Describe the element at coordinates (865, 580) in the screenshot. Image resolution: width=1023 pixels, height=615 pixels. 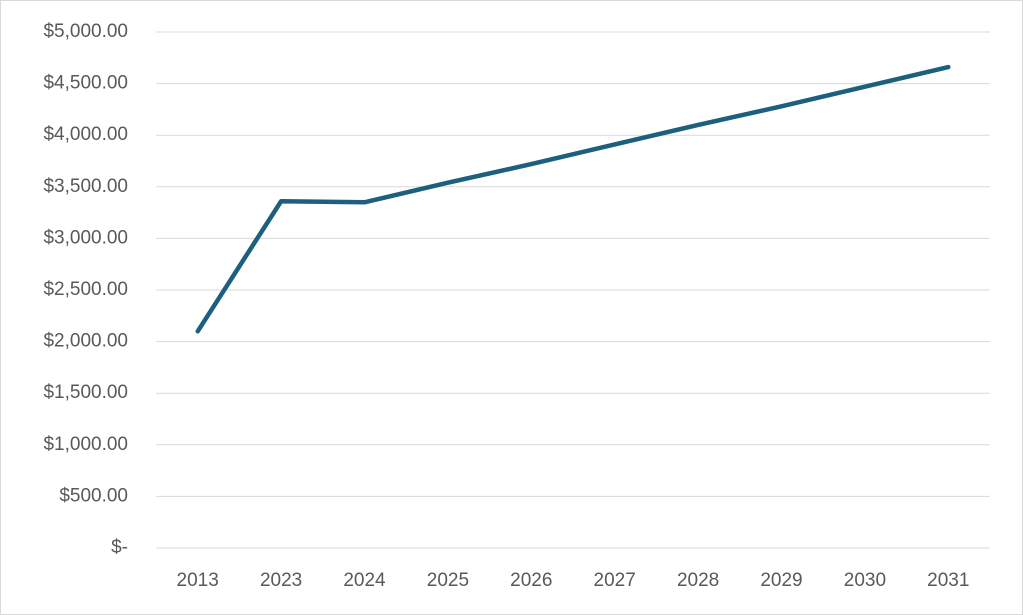
I see `x-tick-label: 2030` at that location.